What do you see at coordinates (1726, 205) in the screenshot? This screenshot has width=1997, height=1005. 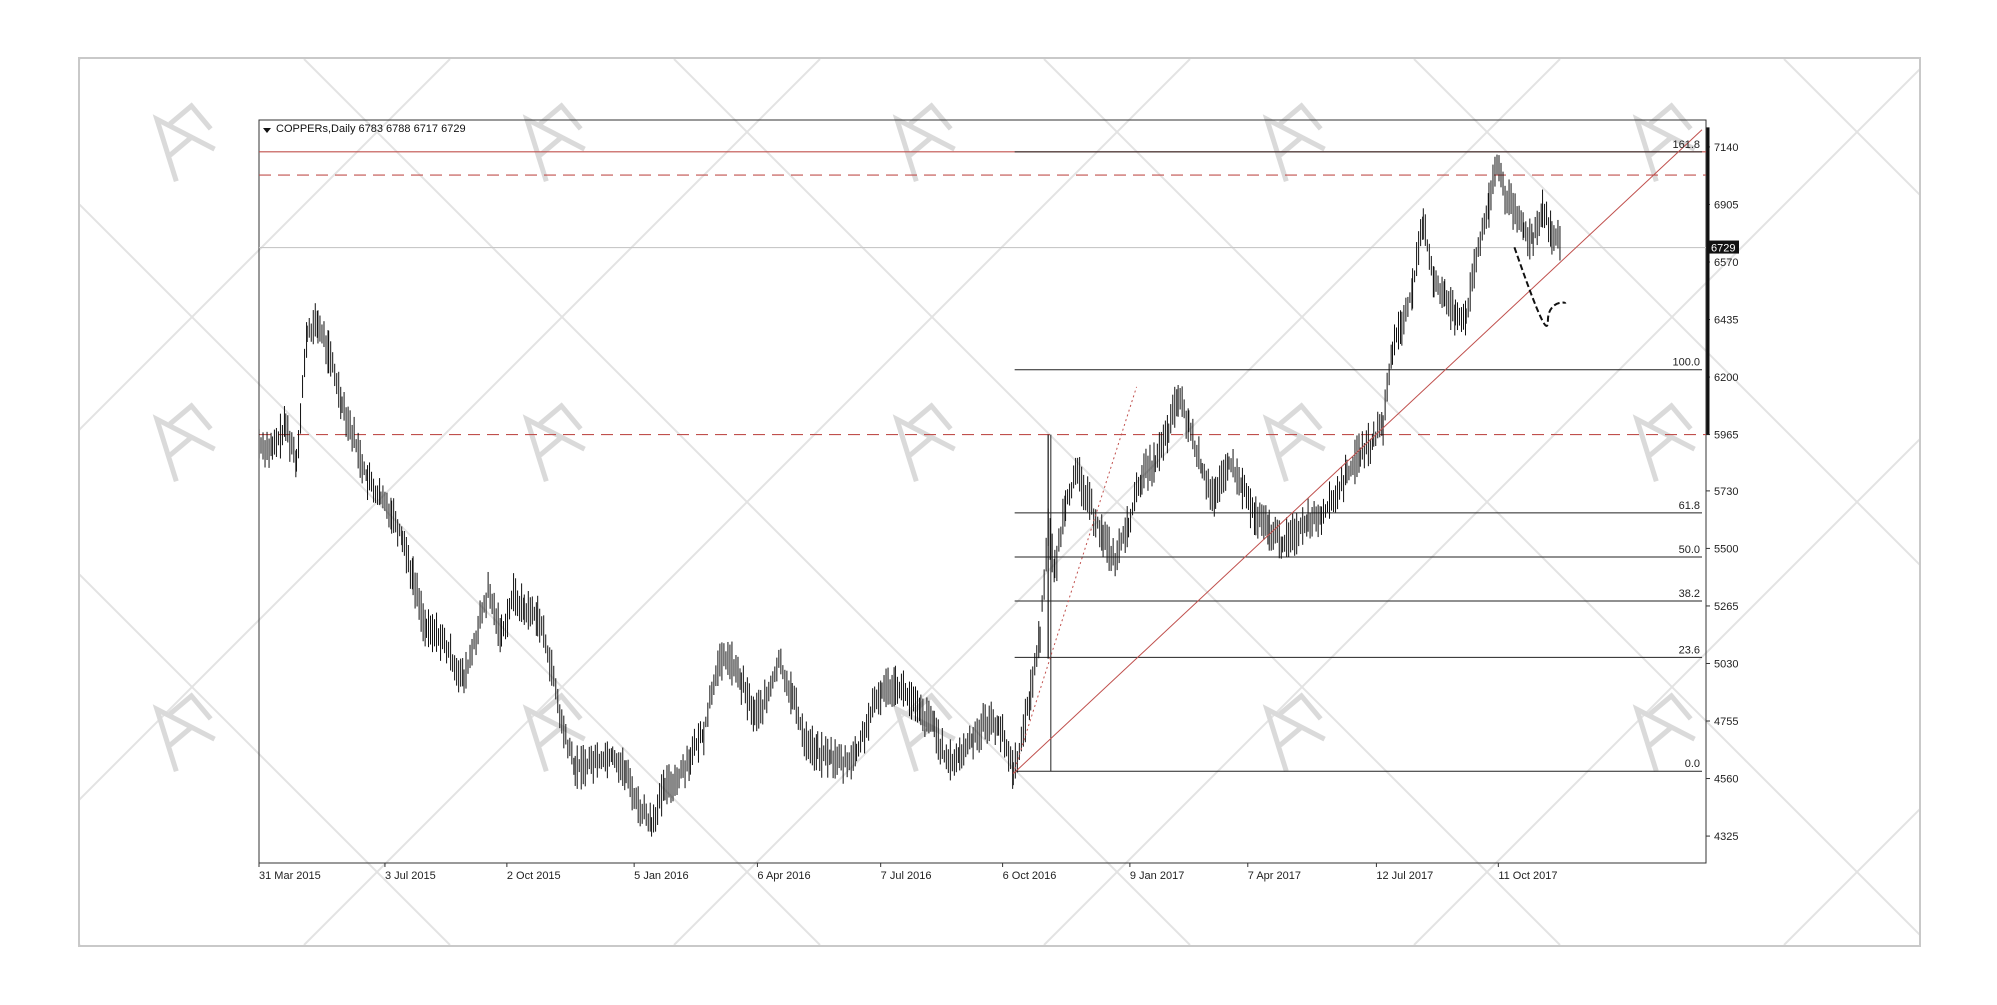 I see `y-tick-label: 6905` at bounding box center [1726, 205].